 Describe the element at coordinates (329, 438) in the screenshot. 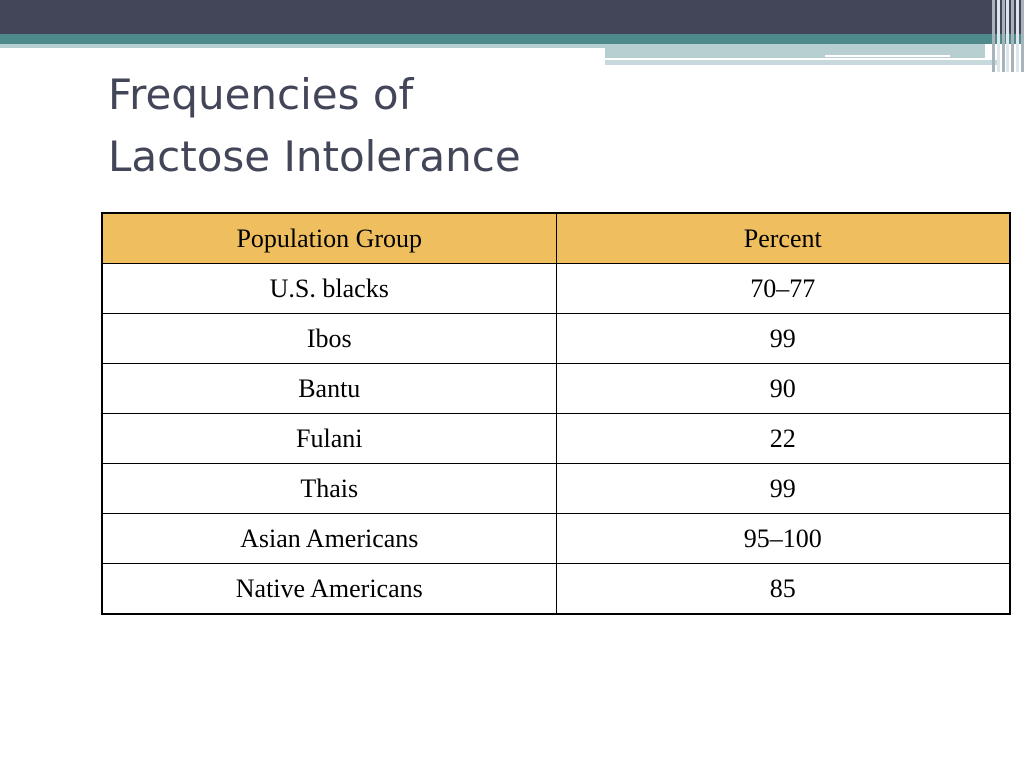

I see `population-group-cell: Fulani` at that location.